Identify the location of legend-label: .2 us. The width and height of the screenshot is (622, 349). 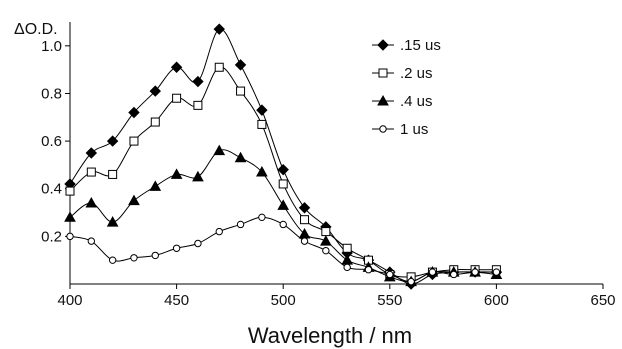
(416, 73).